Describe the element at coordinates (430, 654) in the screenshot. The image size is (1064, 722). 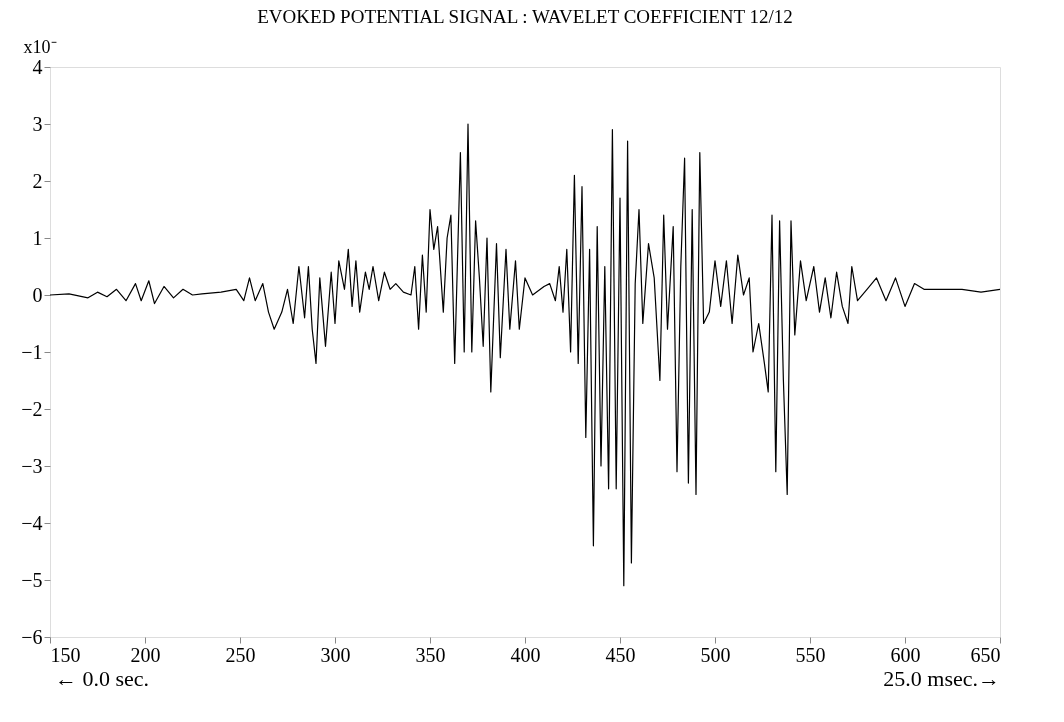
I see `x-tick-label: 350` at that location.